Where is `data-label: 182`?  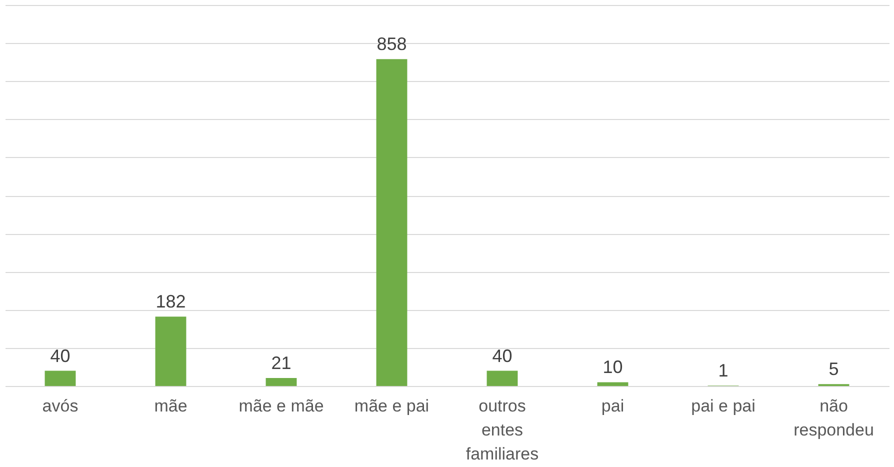
data-label: 182 is located at coordinates (171, 302).